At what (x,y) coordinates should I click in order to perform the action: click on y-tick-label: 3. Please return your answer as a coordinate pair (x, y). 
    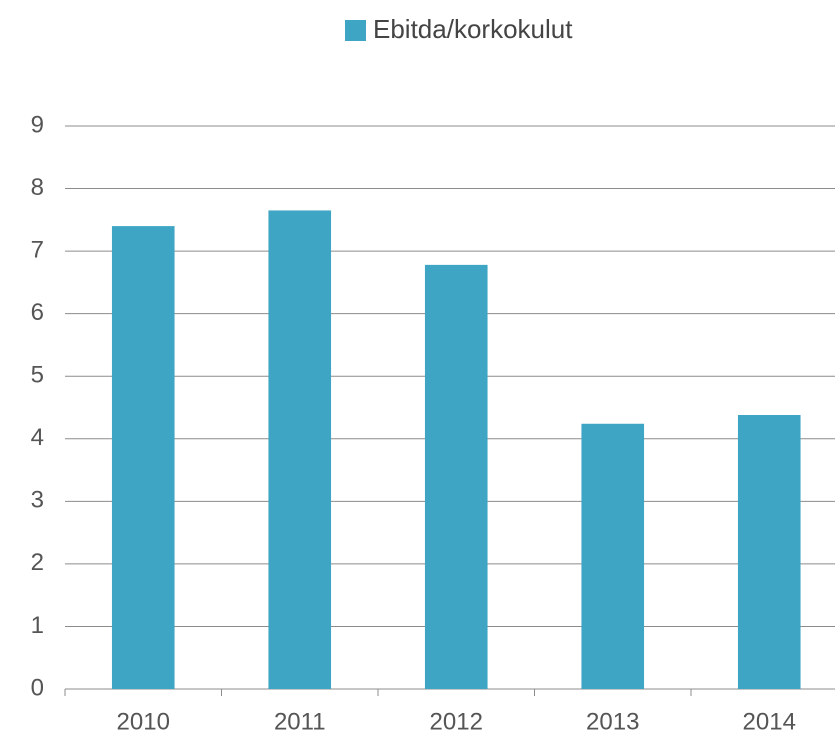
    Looking at the image, I should click on (37, 500).